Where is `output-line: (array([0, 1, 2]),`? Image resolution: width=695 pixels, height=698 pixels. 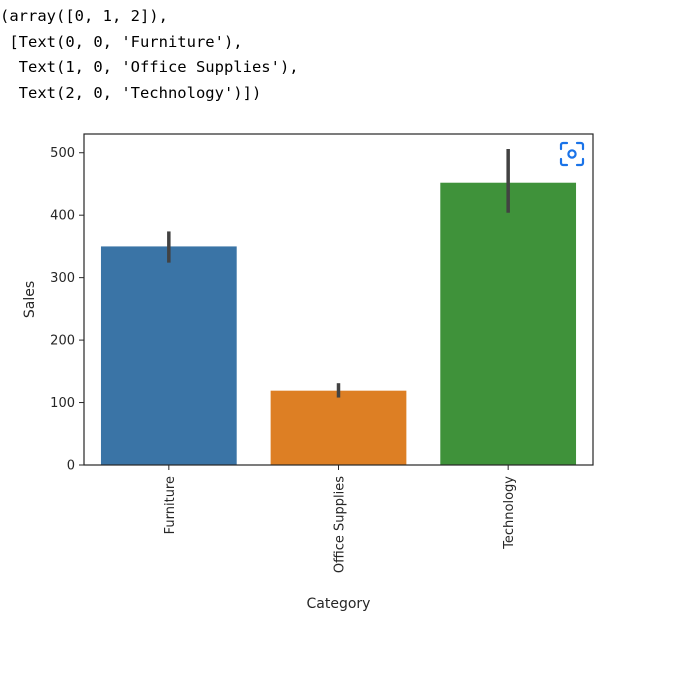
output-line: (array([0, 1, 2]), is located at coordinates (84, 16).